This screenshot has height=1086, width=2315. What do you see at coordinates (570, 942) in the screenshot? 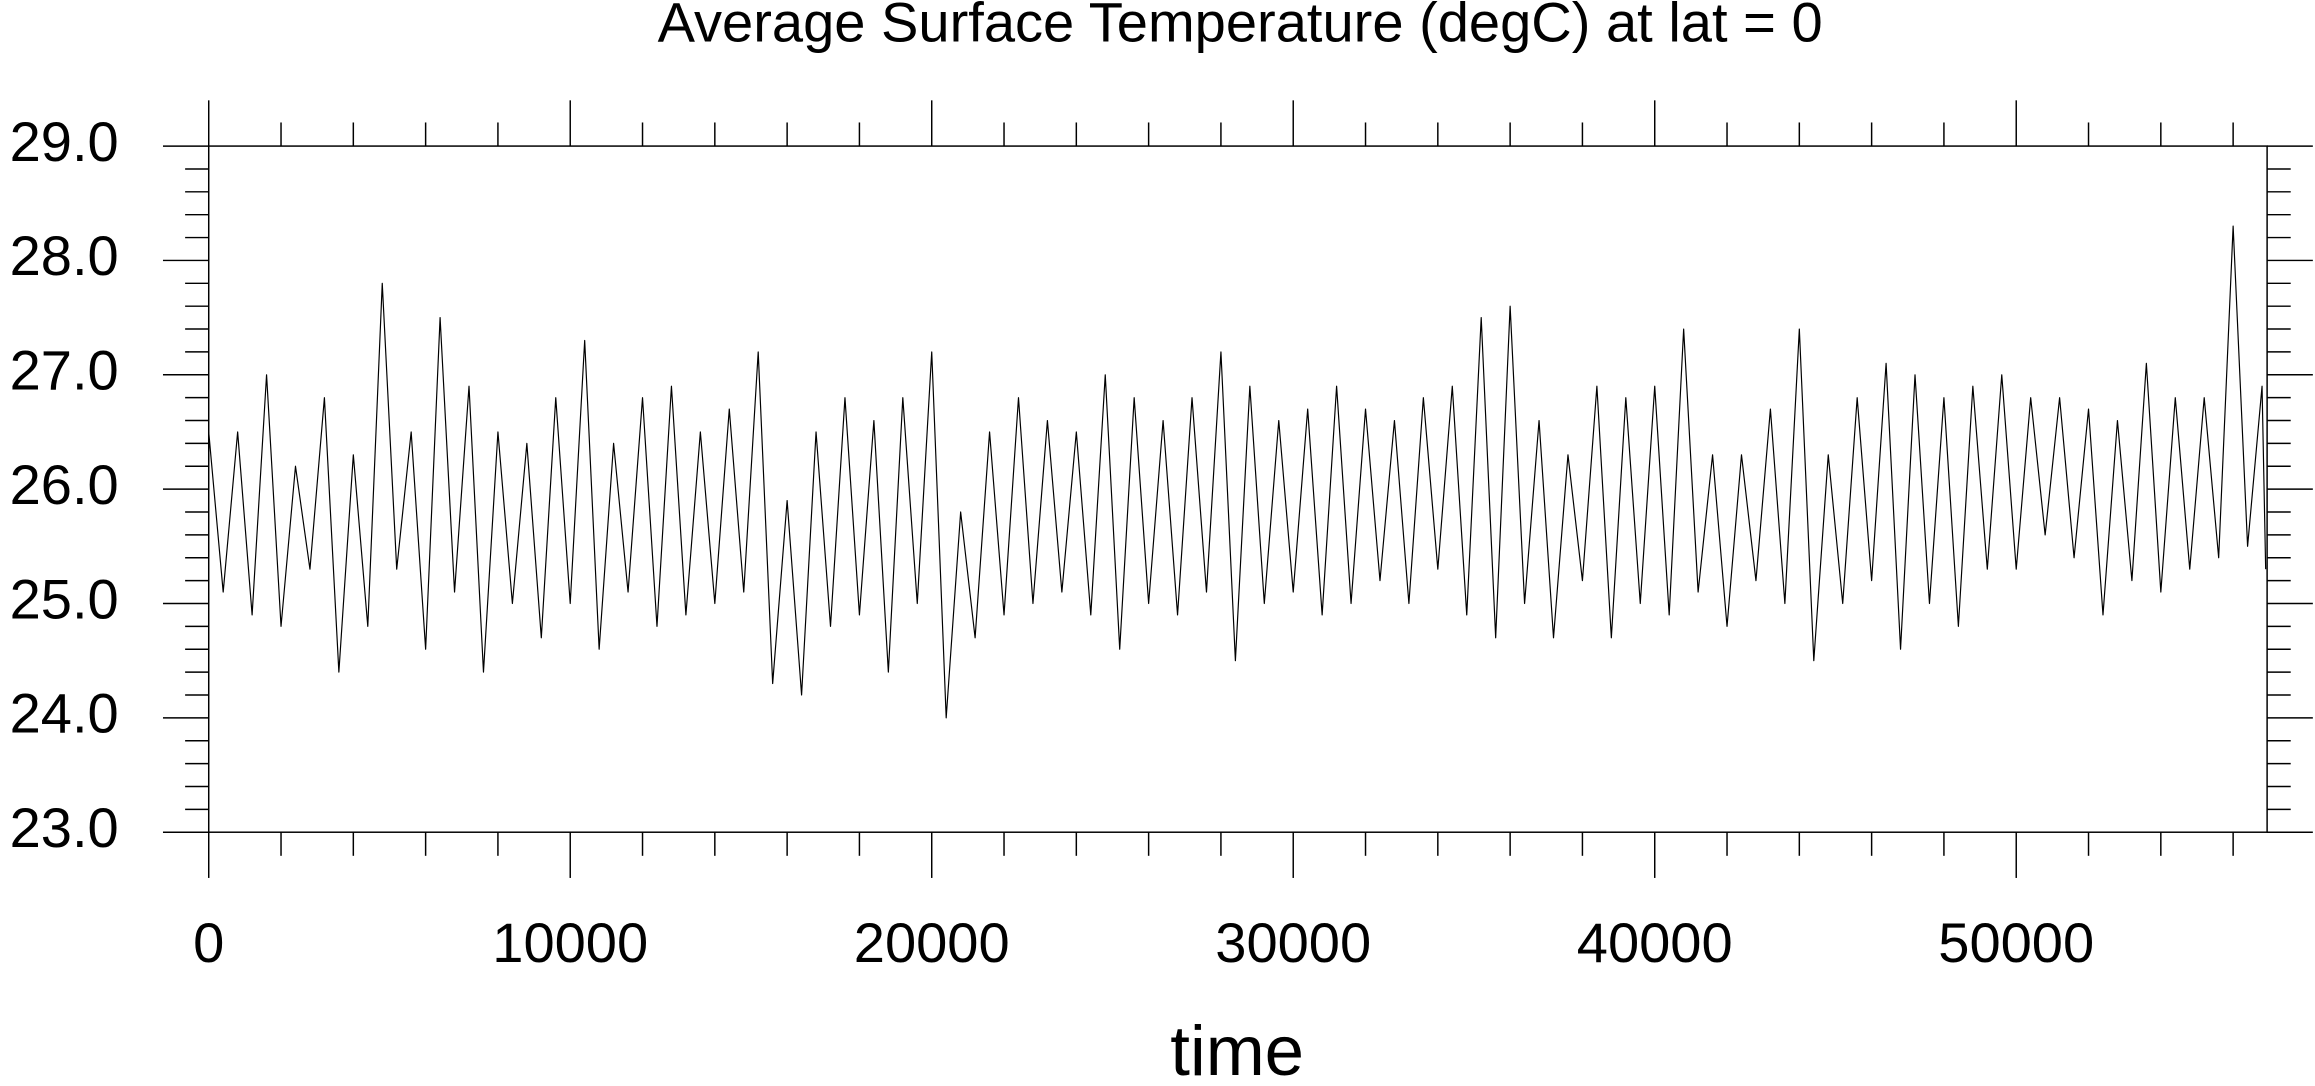
I see `x-tick-label: 10000` at bounding box center [570, 942].